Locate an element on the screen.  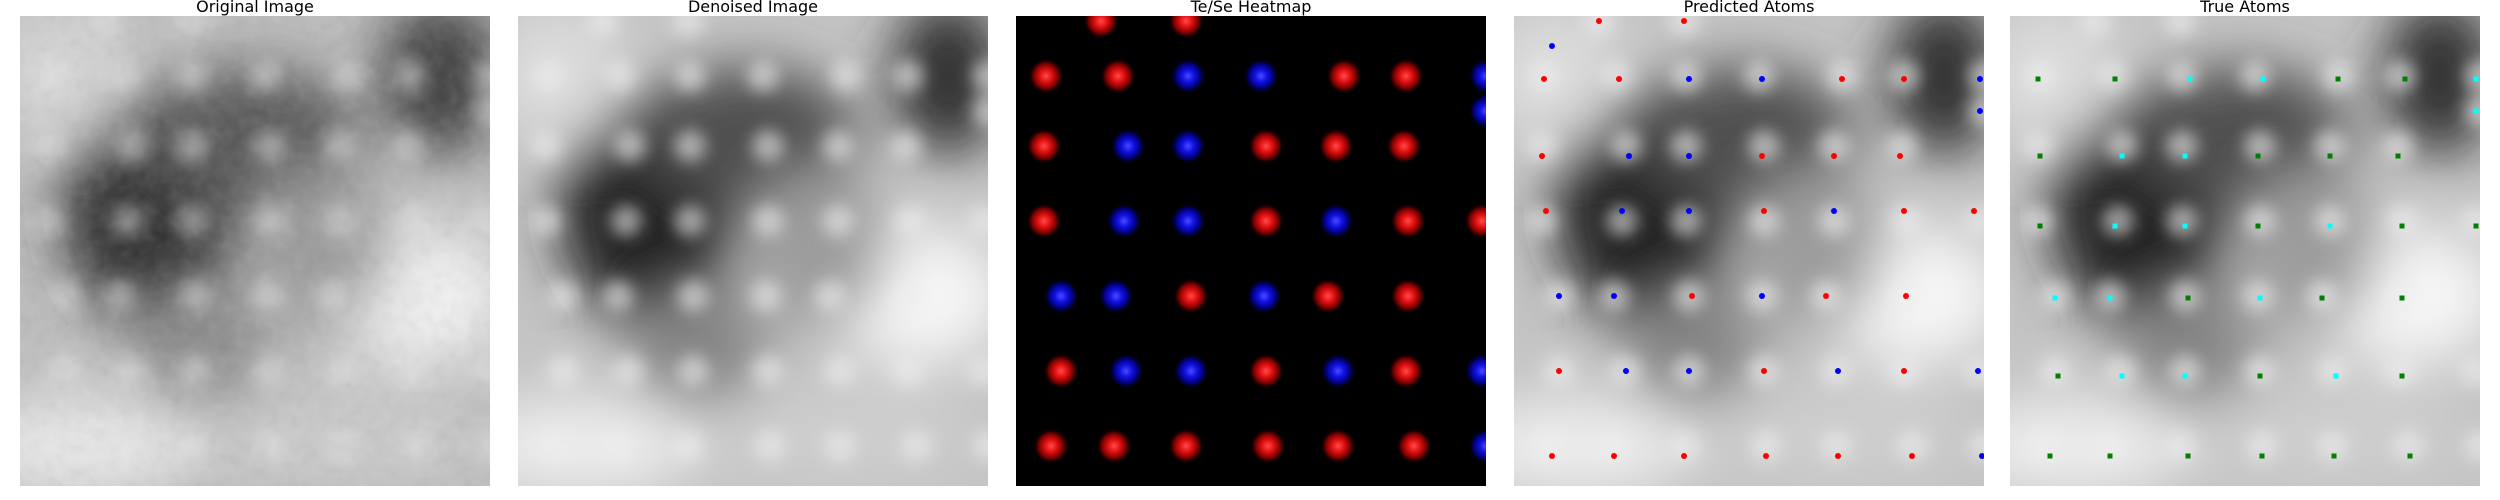
predicted-atoms-title: Predicted Atoms is located at coordinates (1749, 8).